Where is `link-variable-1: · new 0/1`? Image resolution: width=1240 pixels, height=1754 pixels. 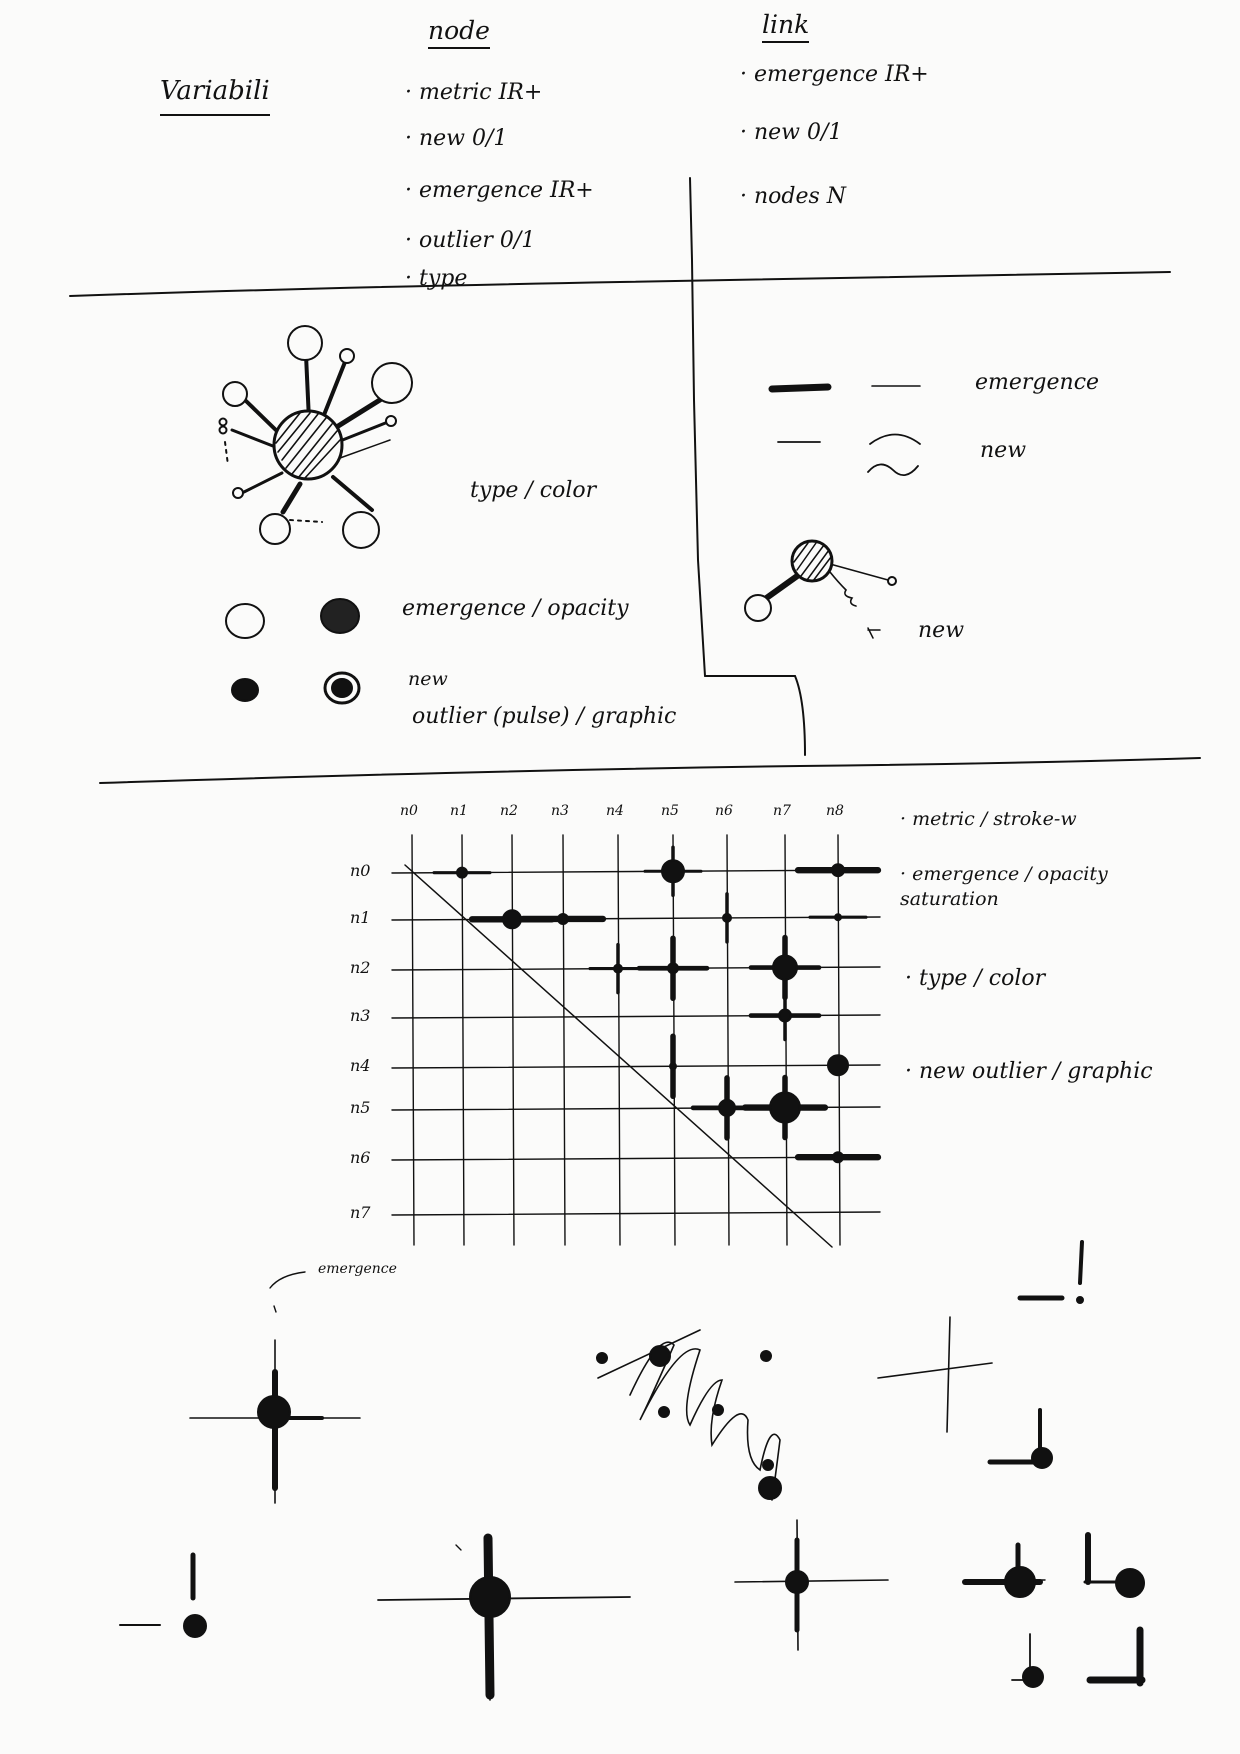
link-variable-1: · new 0/1 is located at coordinates (791, 132).